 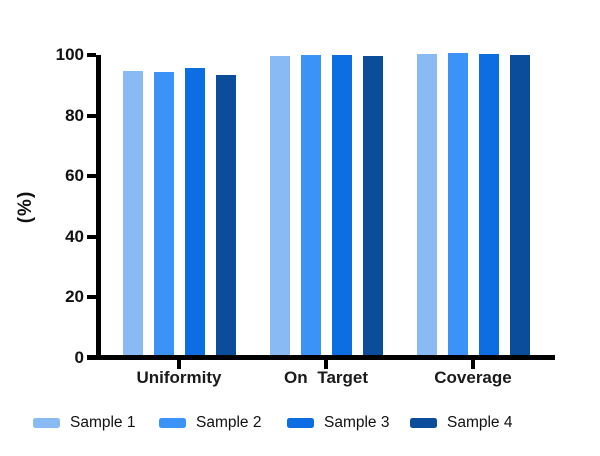 What do you see at coordinates (79, 357) in the screenshot?
I see `y-tick-label: 0` at bounding box center [79, 357].